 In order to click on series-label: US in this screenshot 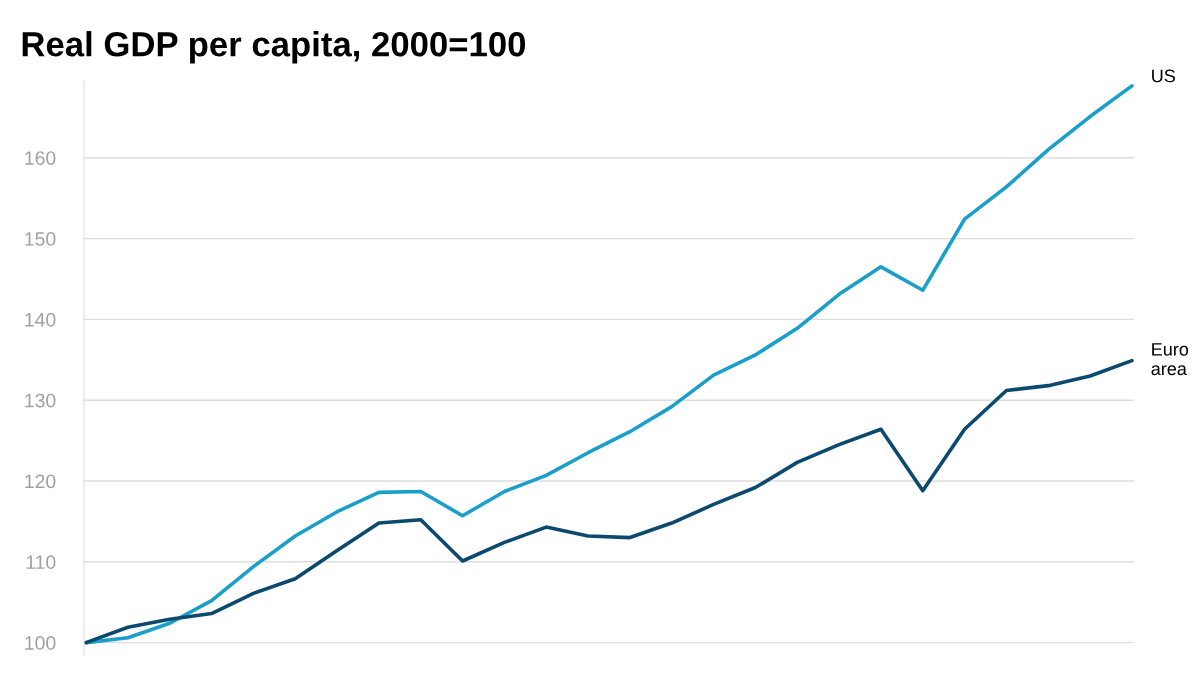, I will do `click(1163, 76)`.